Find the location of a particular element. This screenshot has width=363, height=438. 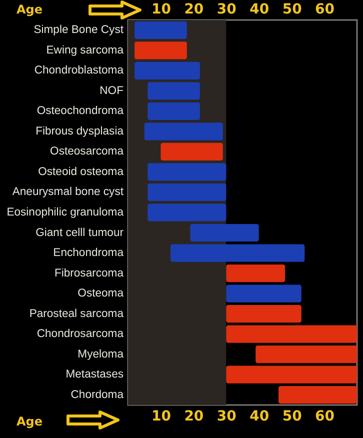

x2-tick-label: 30 is located at coordinates (226, 416).